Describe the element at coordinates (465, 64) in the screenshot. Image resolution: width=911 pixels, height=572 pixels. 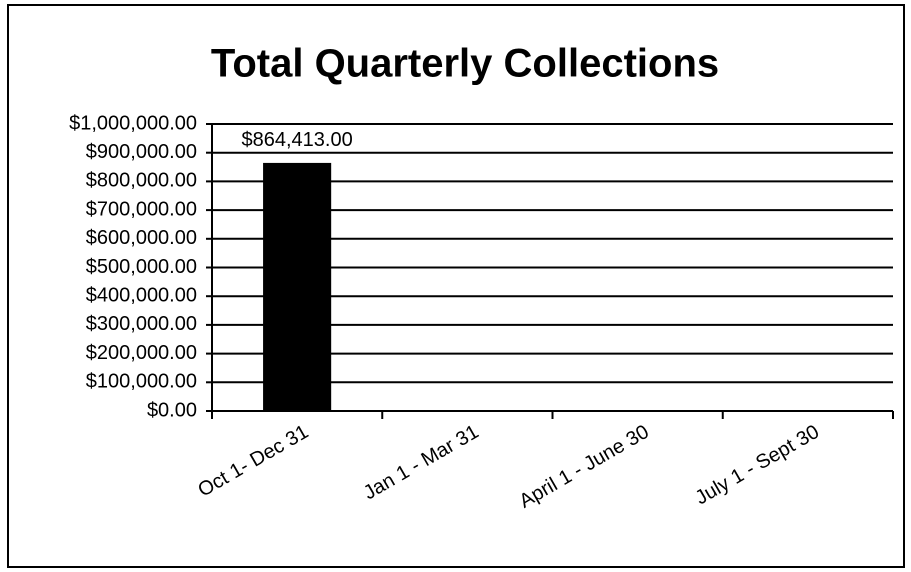
I see `chart-title: Total Quarterly Collections` at that location.